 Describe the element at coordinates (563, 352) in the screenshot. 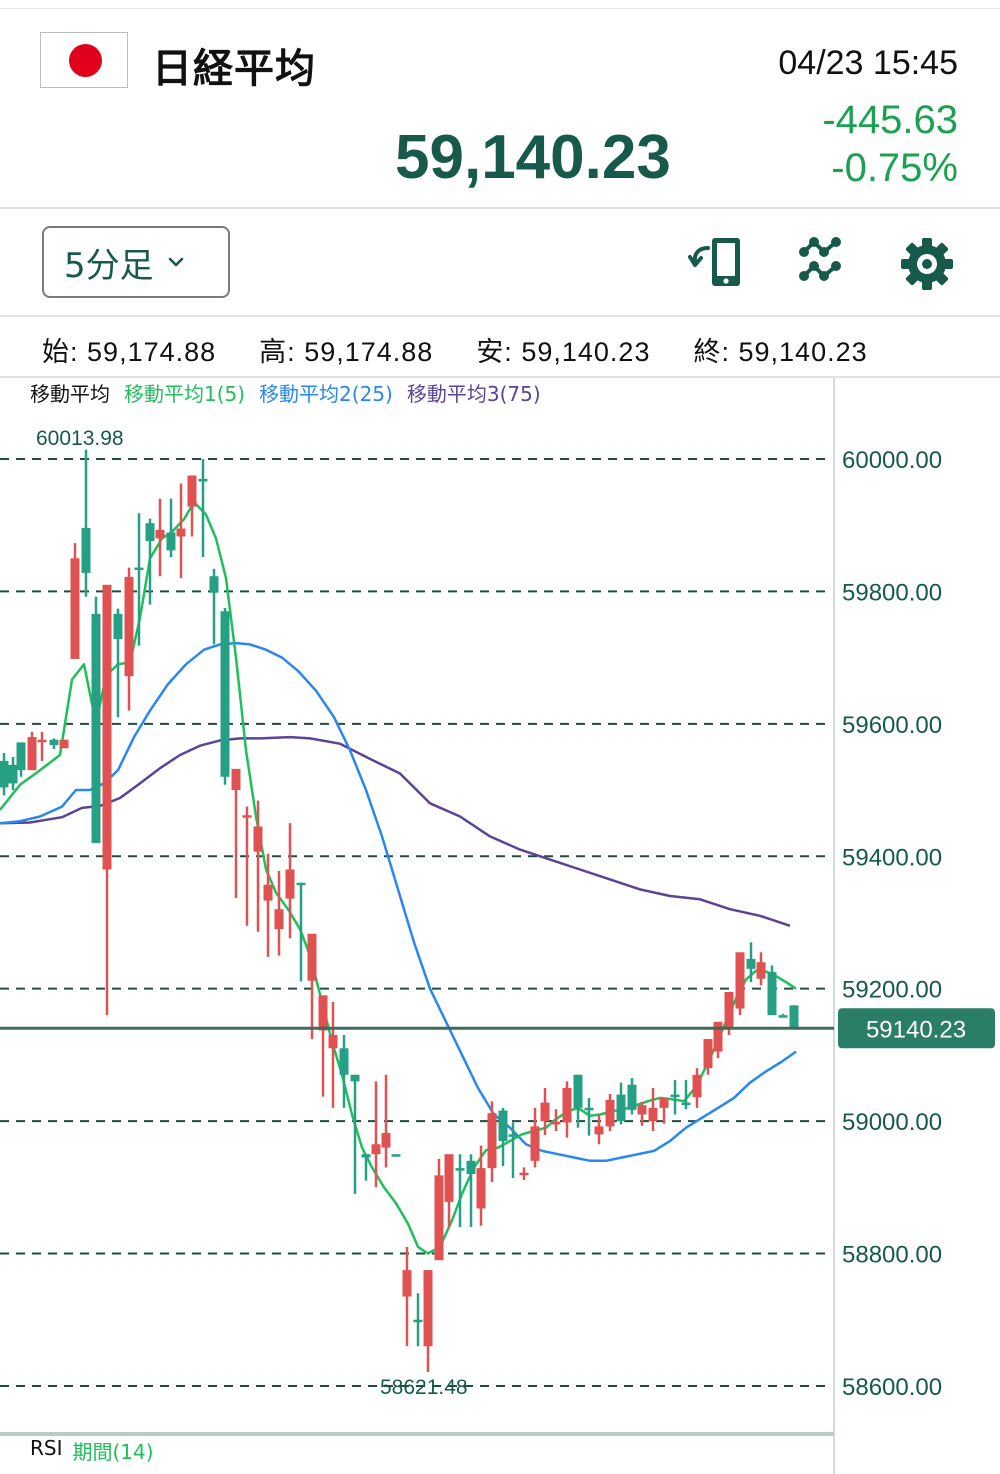

I see `ohlc-low: 安: 59,140.23` at that location.